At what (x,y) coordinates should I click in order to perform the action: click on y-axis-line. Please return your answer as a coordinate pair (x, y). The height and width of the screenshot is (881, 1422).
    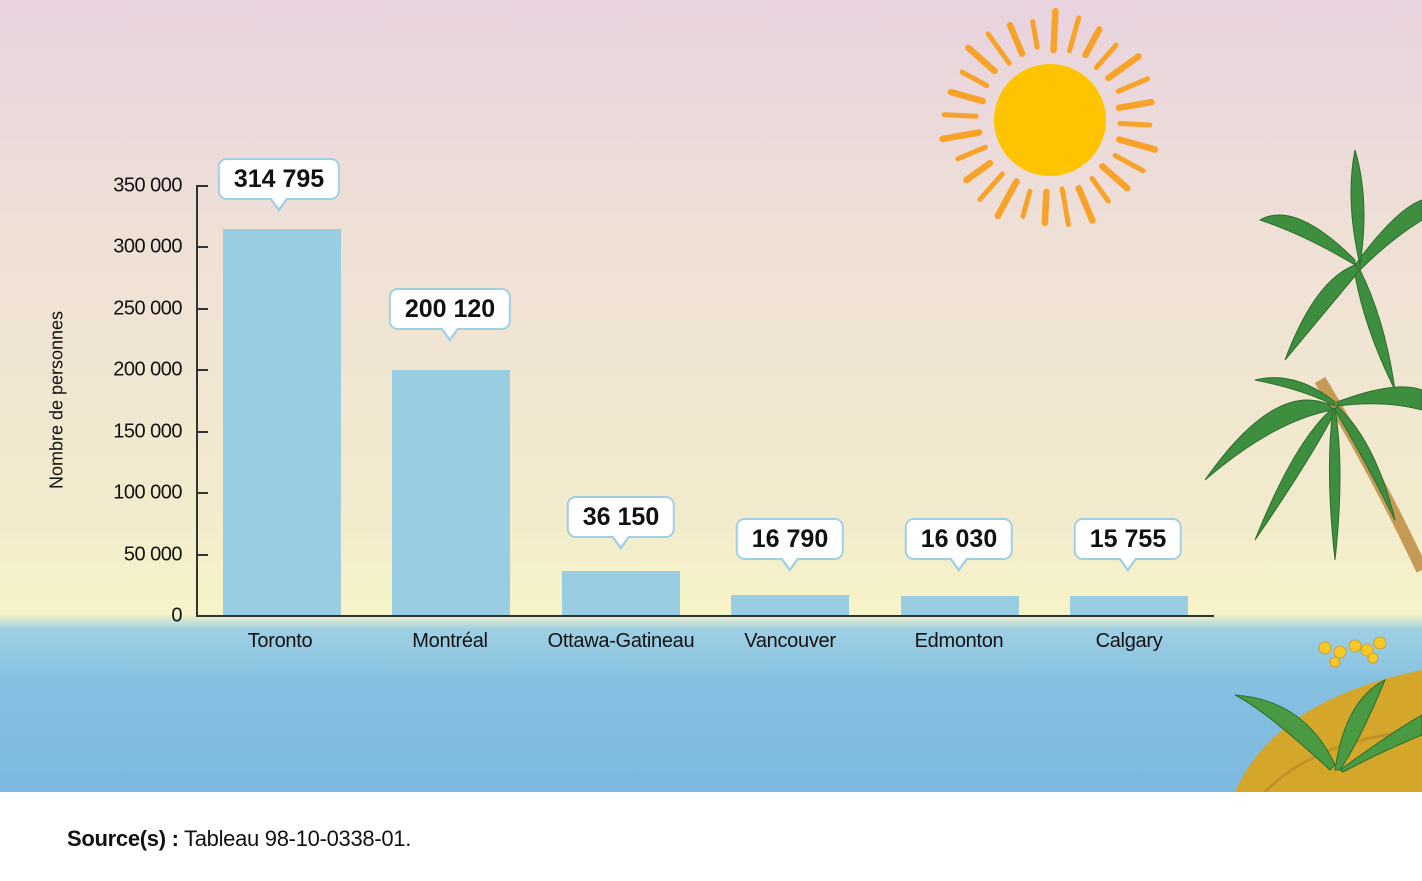
    Looking at the image, I should click on (197, 401).